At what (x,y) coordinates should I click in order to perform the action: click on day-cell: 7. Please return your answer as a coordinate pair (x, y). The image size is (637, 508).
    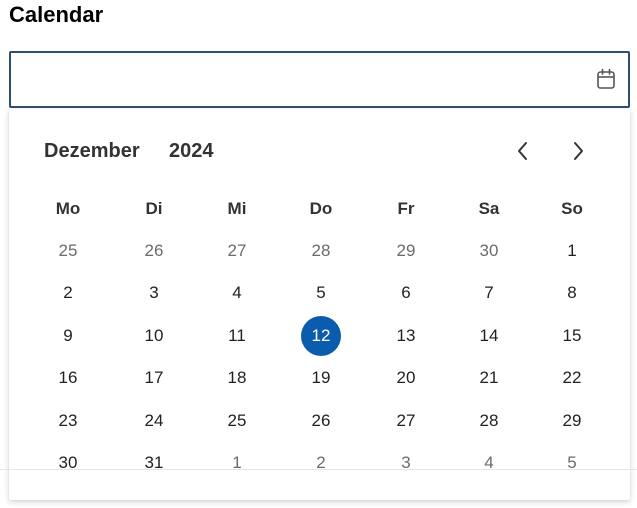
    Looking at the image, I should click on (489, 292).